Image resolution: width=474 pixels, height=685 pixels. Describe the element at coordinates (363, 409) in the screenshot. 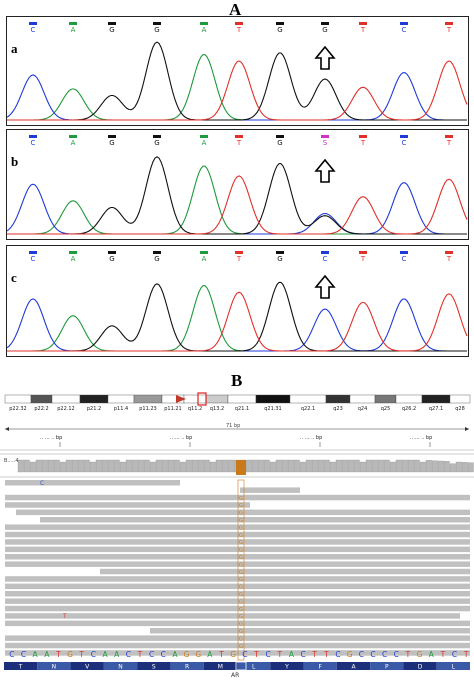

I see `cytoband-label: q24` at that location.